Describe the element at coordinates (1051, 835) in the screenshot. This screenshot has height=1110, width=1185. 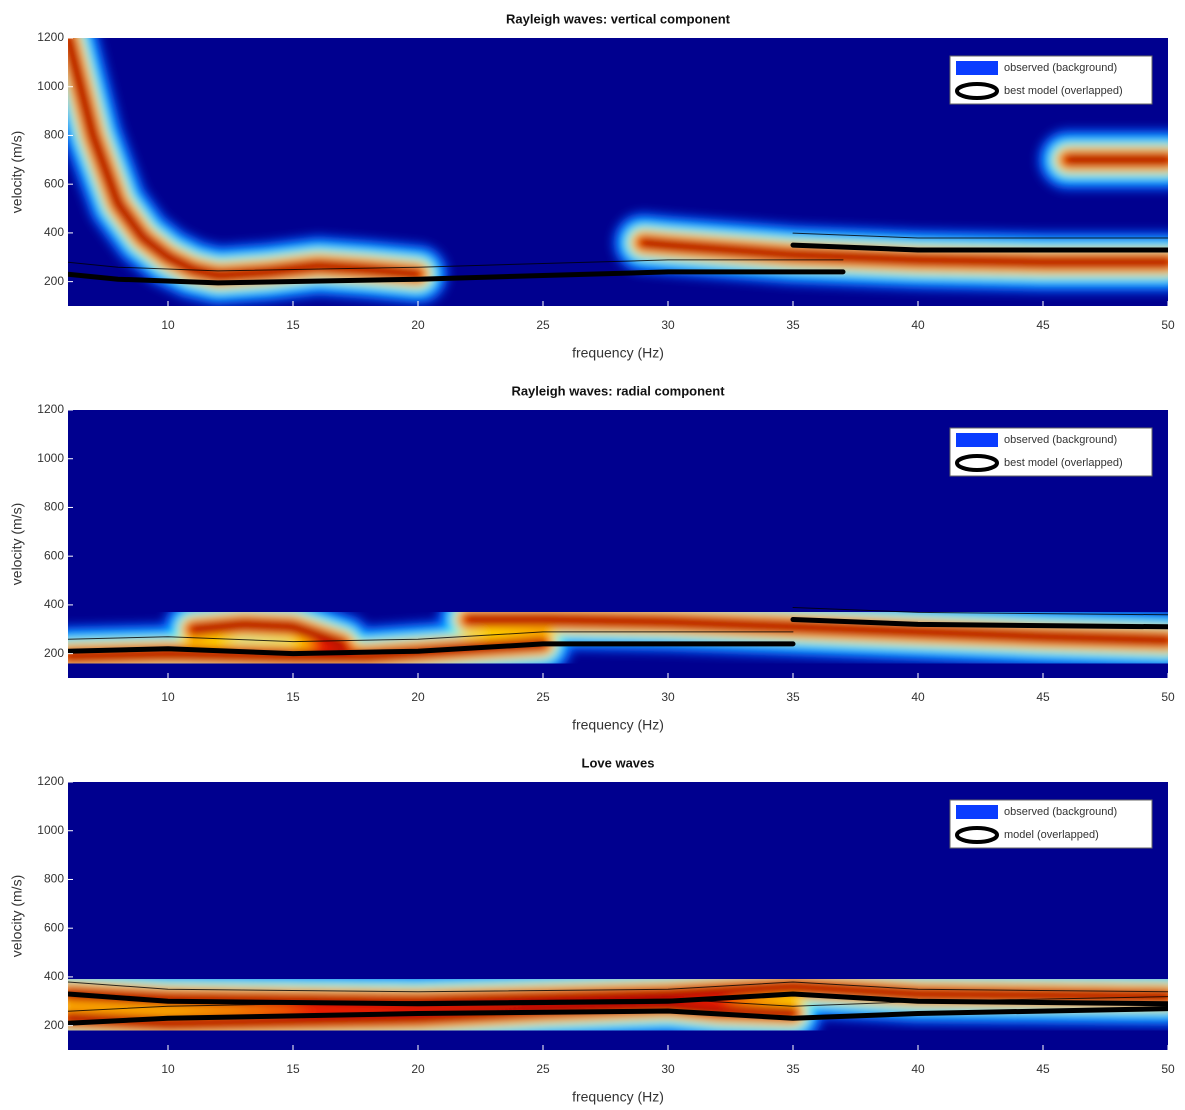
I see `legend-label: model (overlapped)` at that location.